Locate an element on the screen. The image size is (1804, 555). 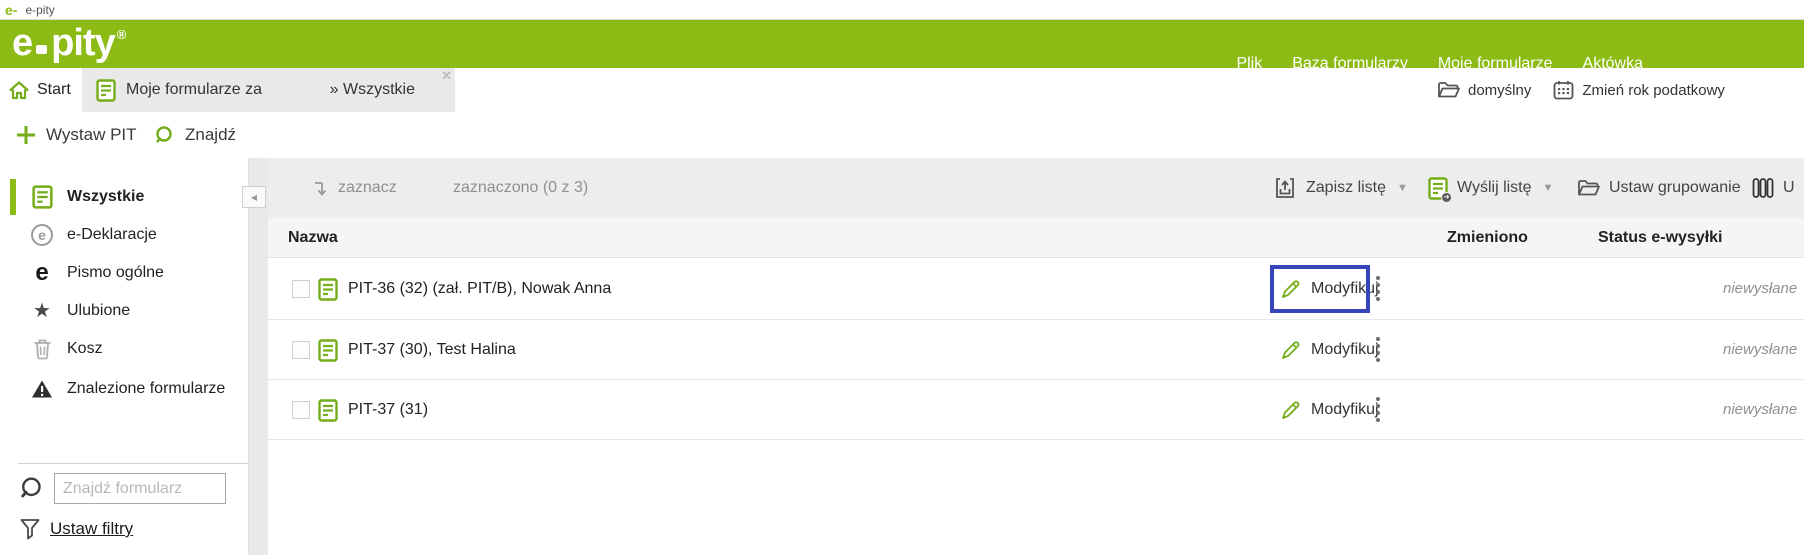
warning-icon is located at coordinates (42, 389).